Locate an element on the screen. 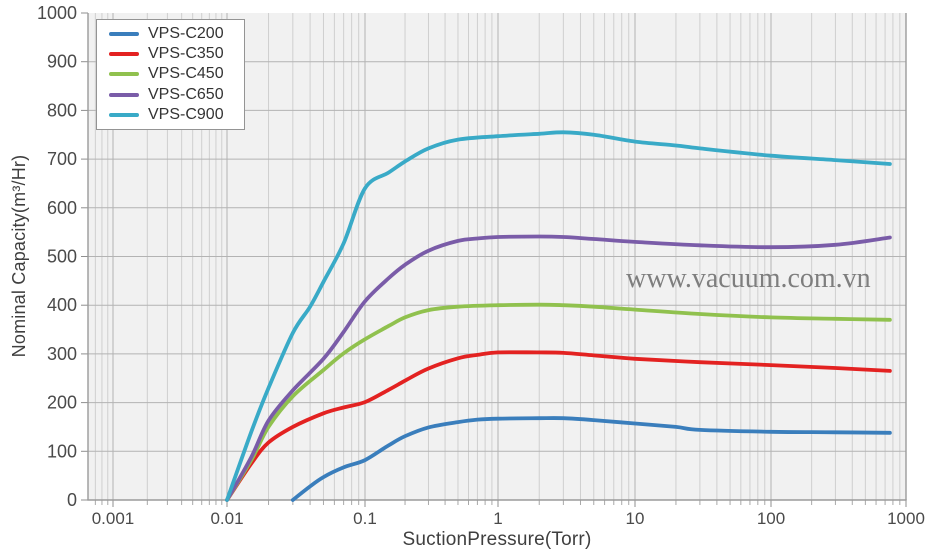  legend-item-vps-c900: VPS-C900 is located at coordinates (174, 115).